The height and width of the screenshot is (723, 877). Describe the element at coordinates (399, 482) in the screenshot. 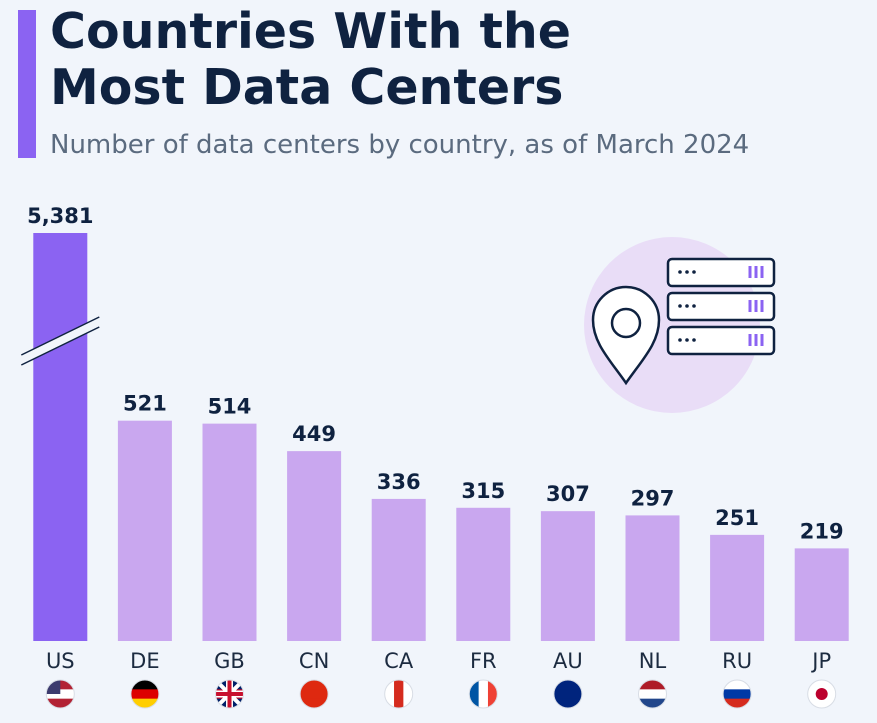

I see `value-label: 336` at that location.